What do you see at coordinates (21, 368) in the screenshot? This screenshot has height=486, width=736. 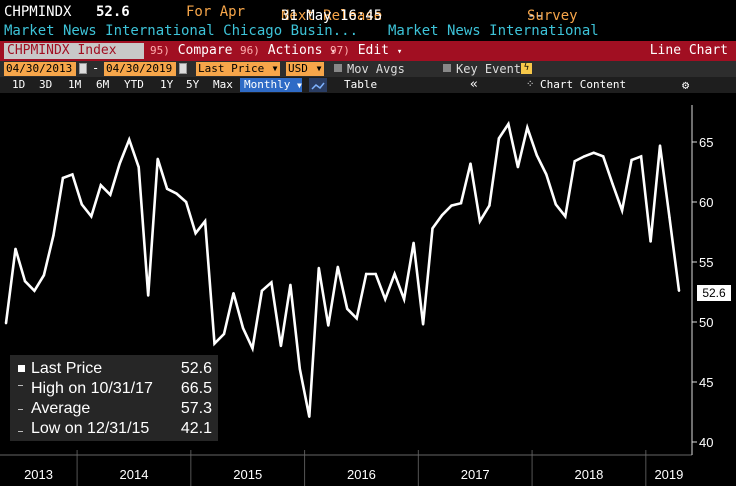 I see `legend-last-marker-icon` at bounding box center [21, 368].